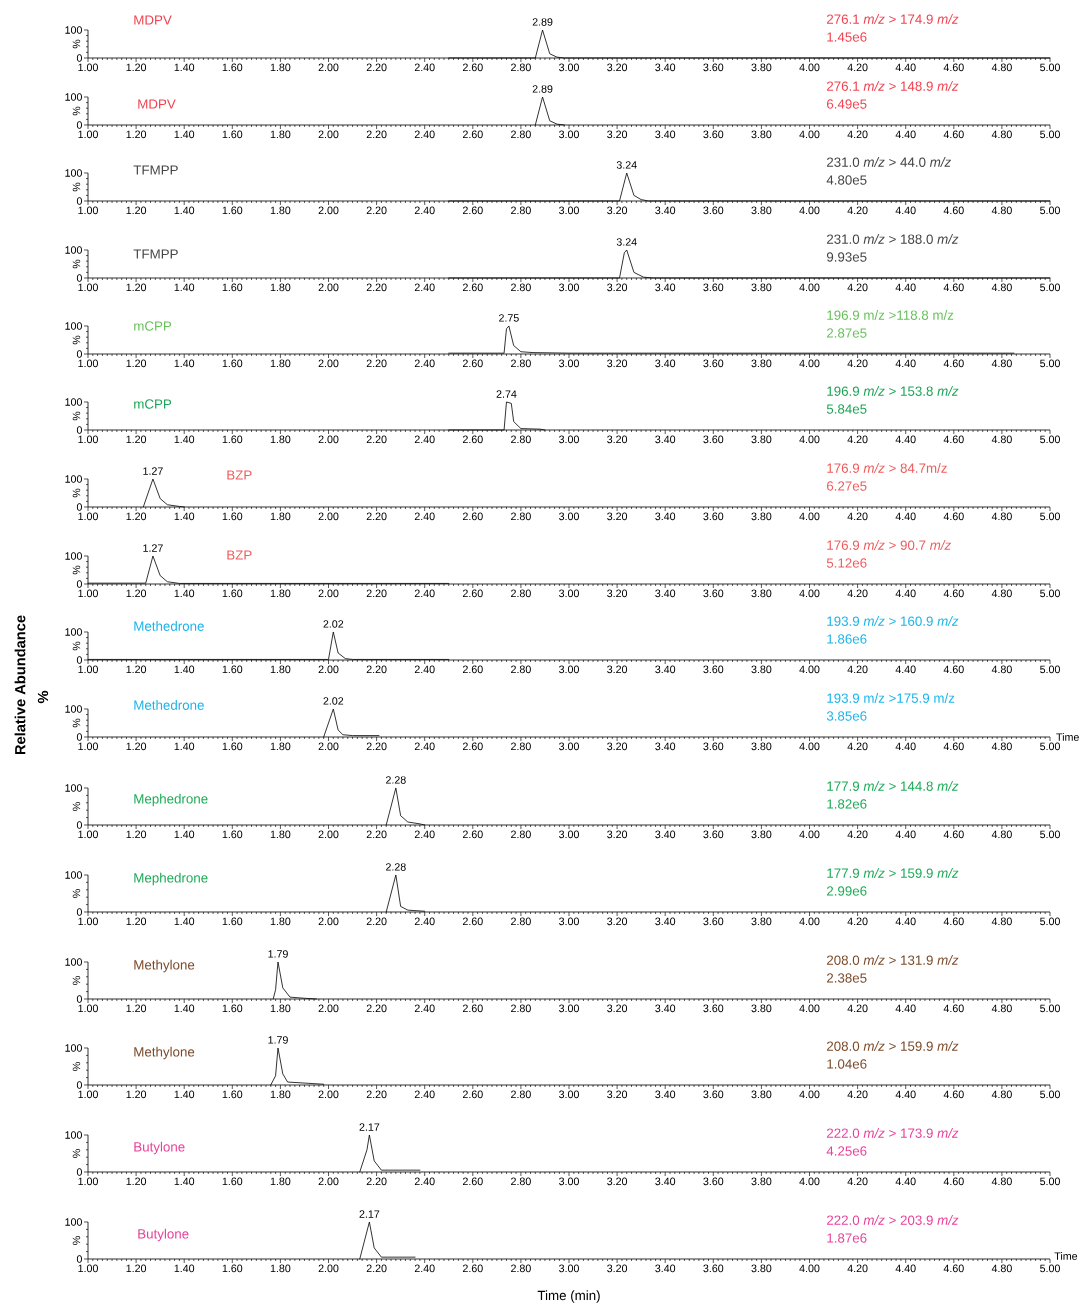  Describe the element at coordinates (846, 563) in the screenshot. I see `annotation: 5.12e6` at that location.